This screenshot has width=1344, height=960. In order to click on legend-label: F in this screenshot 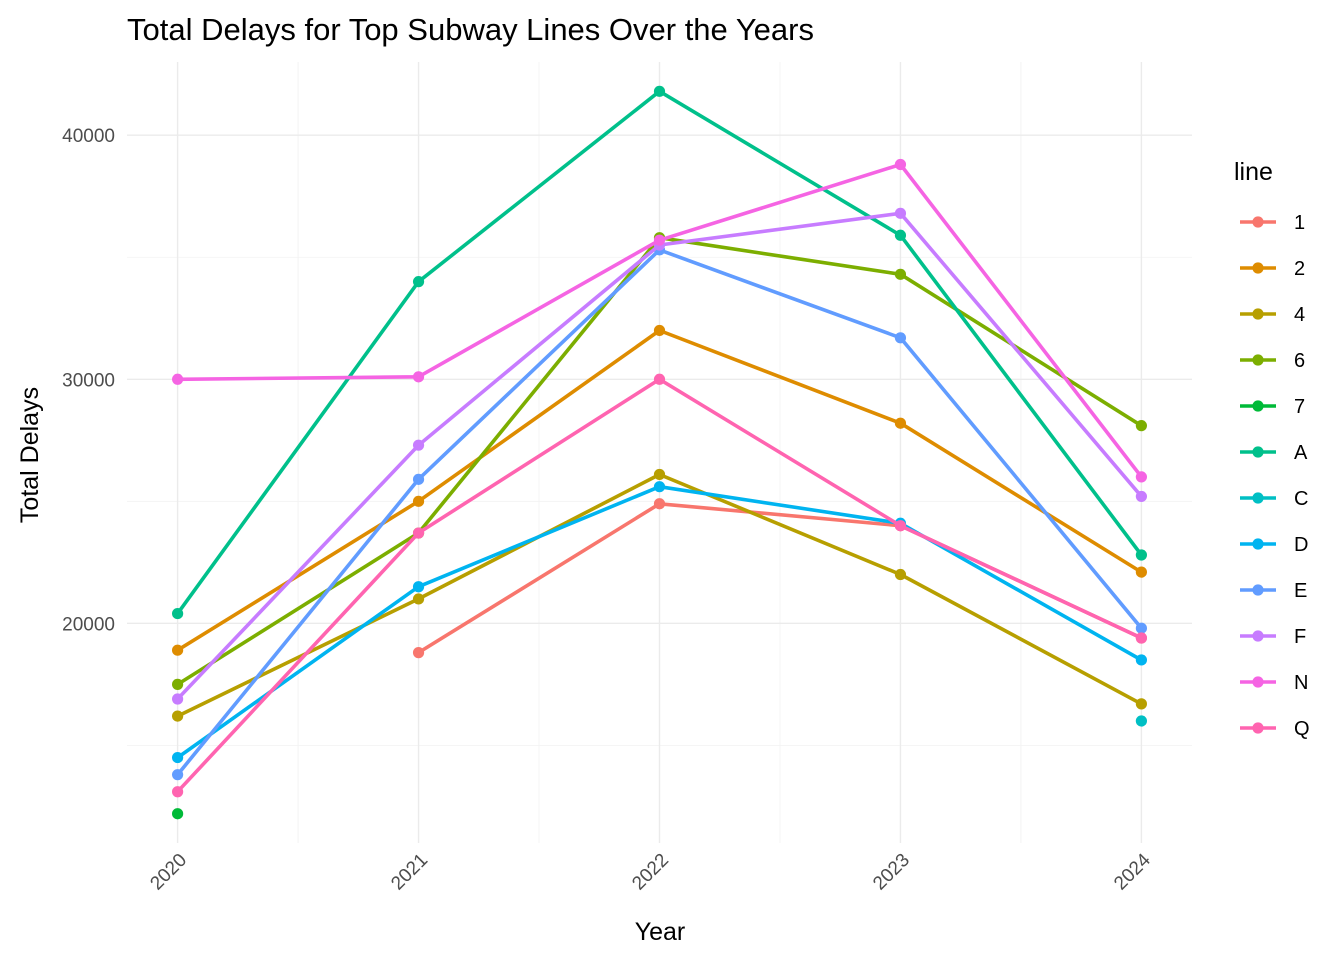, I will do `click(1300, 637)`.